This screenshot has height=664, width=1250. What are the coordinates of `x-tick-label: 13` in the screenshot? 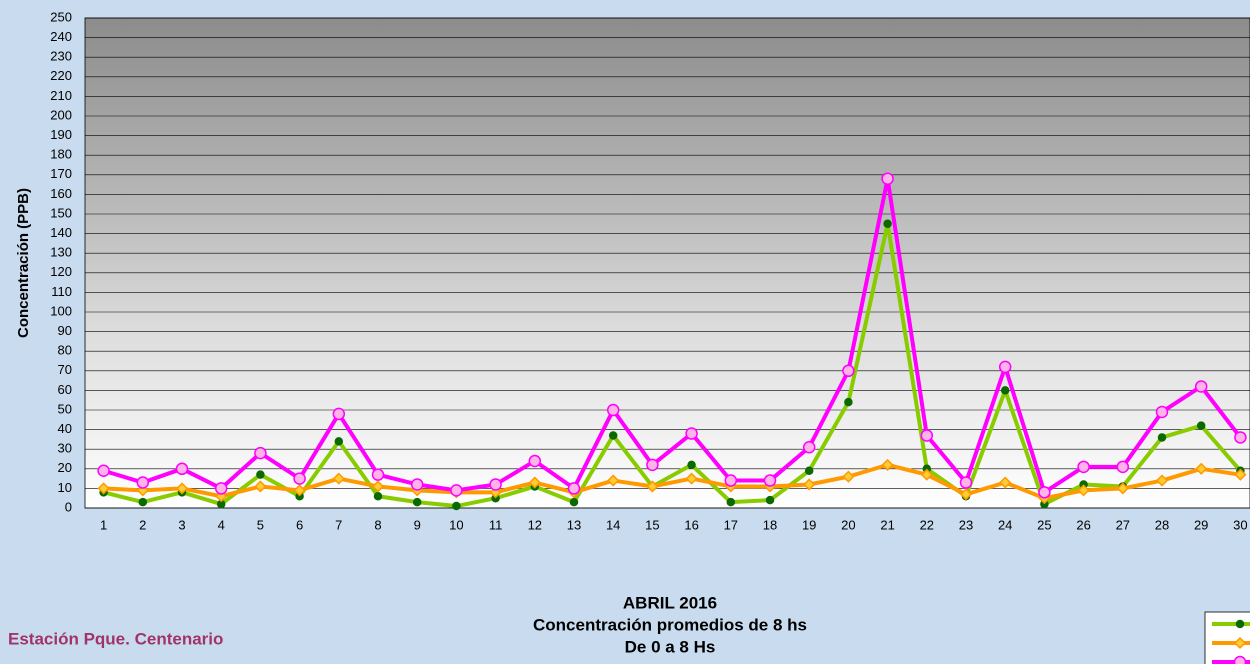 It's located at (574, 524).